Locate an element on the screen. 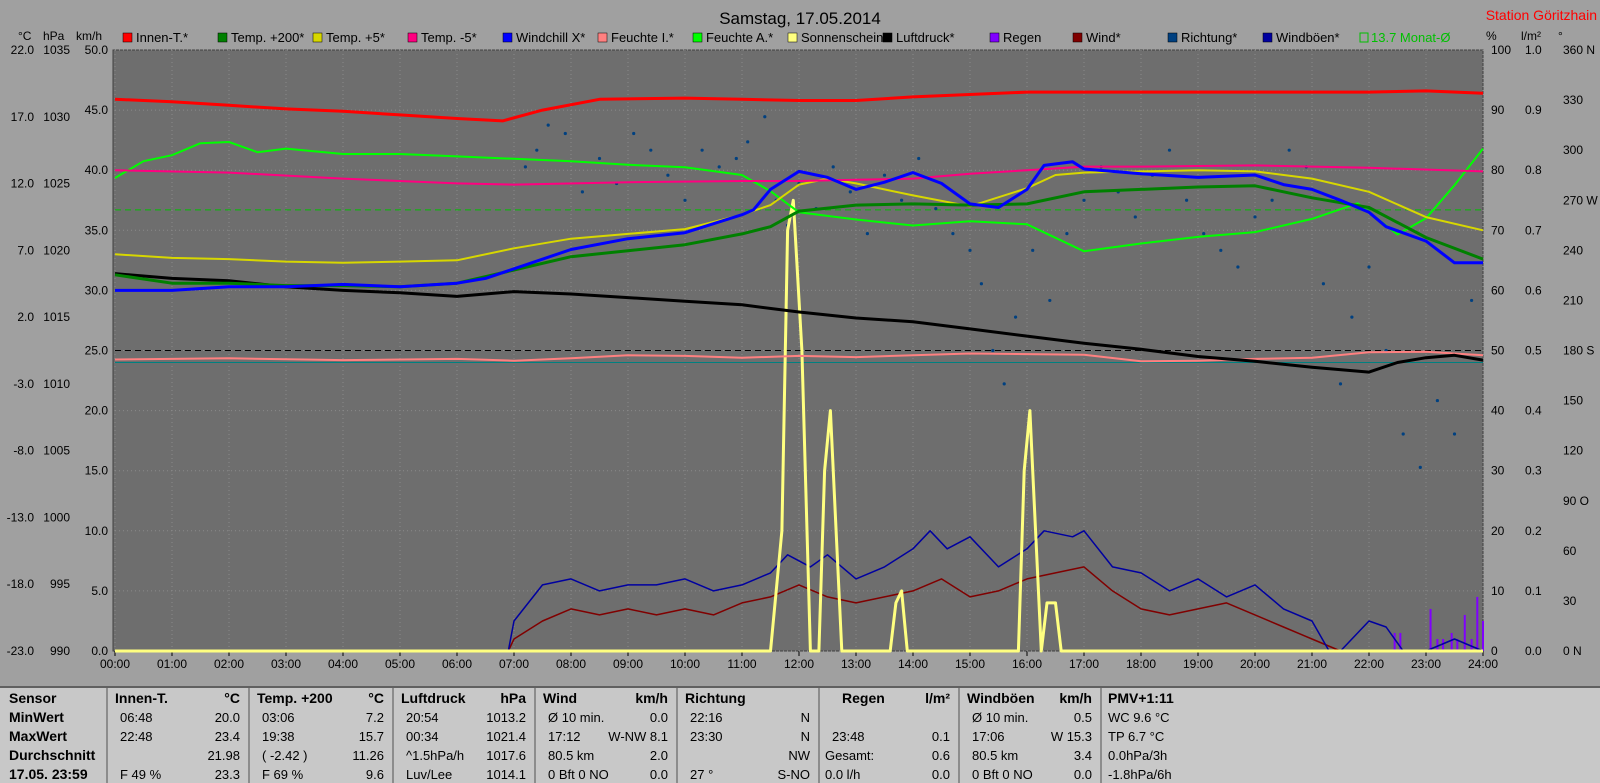 This screenshot has height=783, width=1600. innen-avg: 21.98 is located at coordinates (223, 755).